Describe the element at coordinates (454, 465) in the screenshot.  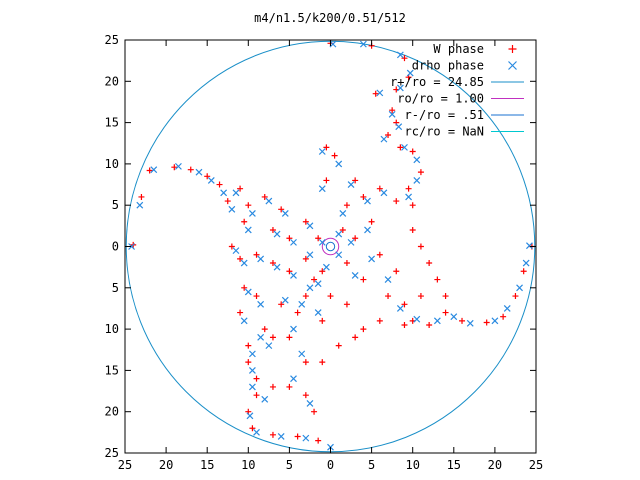
I see `x-tick-label: 15` at that location.